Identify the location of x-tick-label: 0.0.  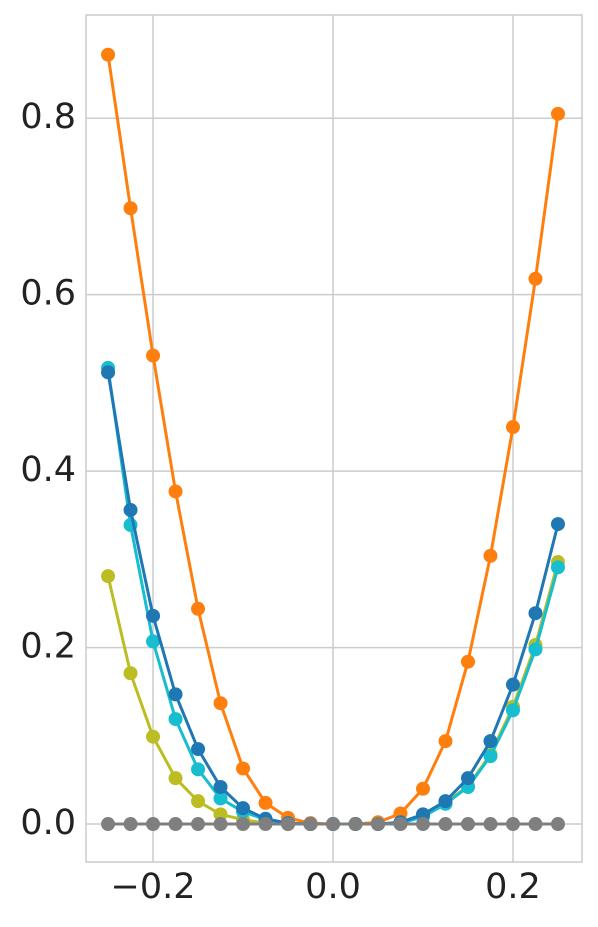
(333, 887).